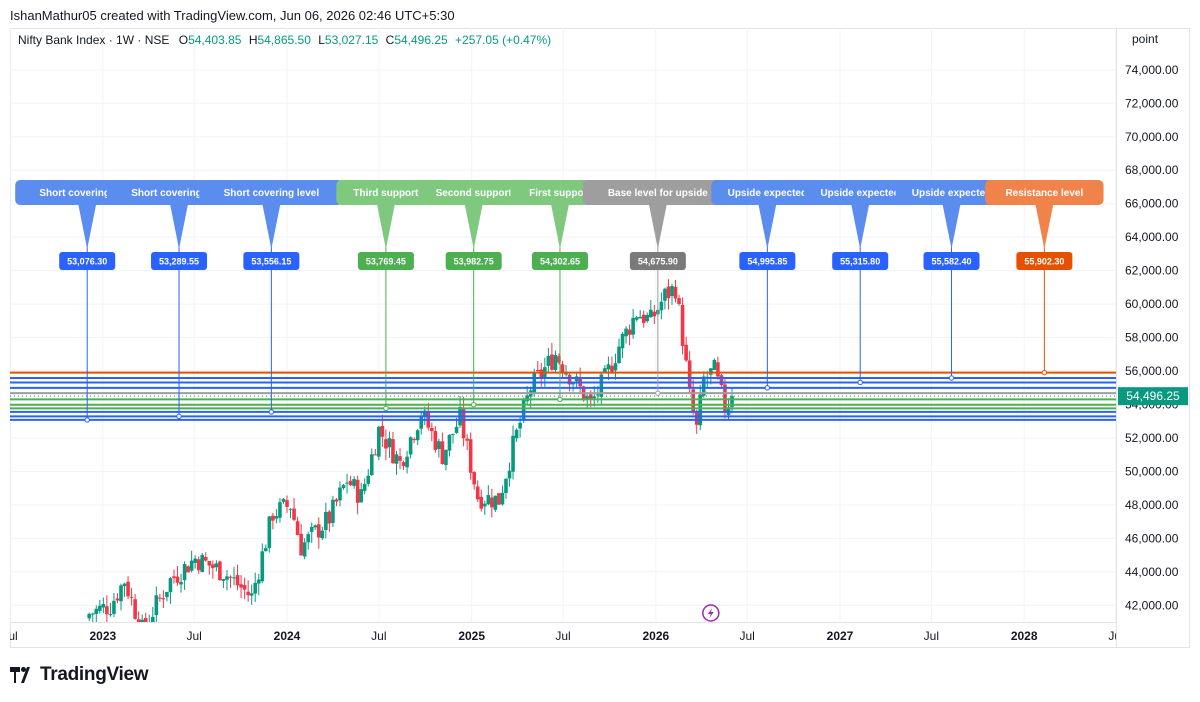 This screenshot has width=1200, height=702. I want to click on level-callout: Resistance level 55,902.30, so click(1044, 278).